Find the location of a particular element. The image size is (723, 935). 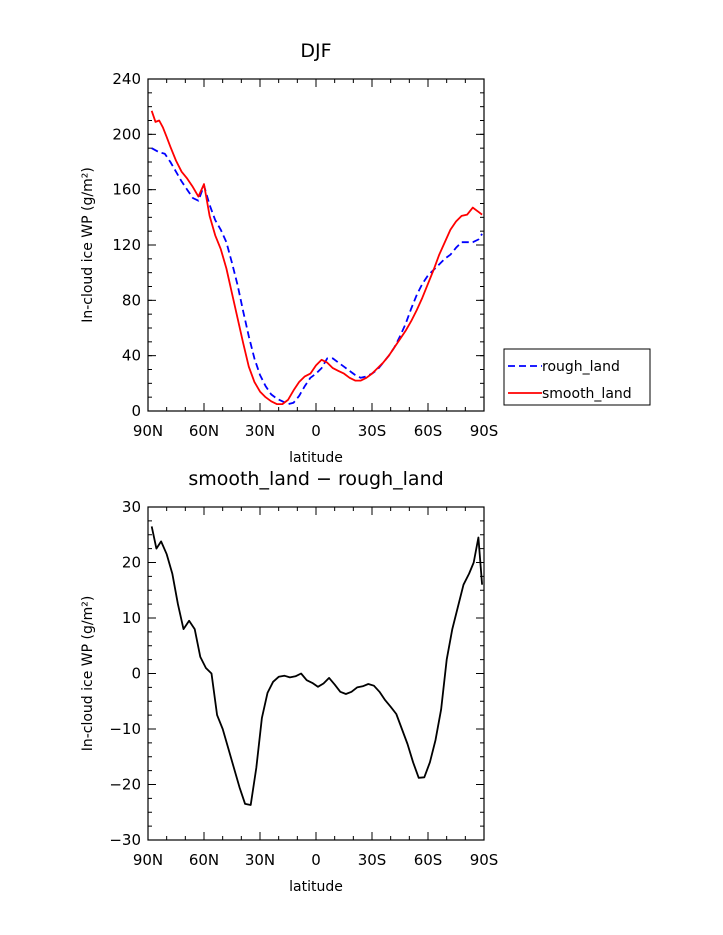

series-line-rough_land is located at coordinates (317, 276).